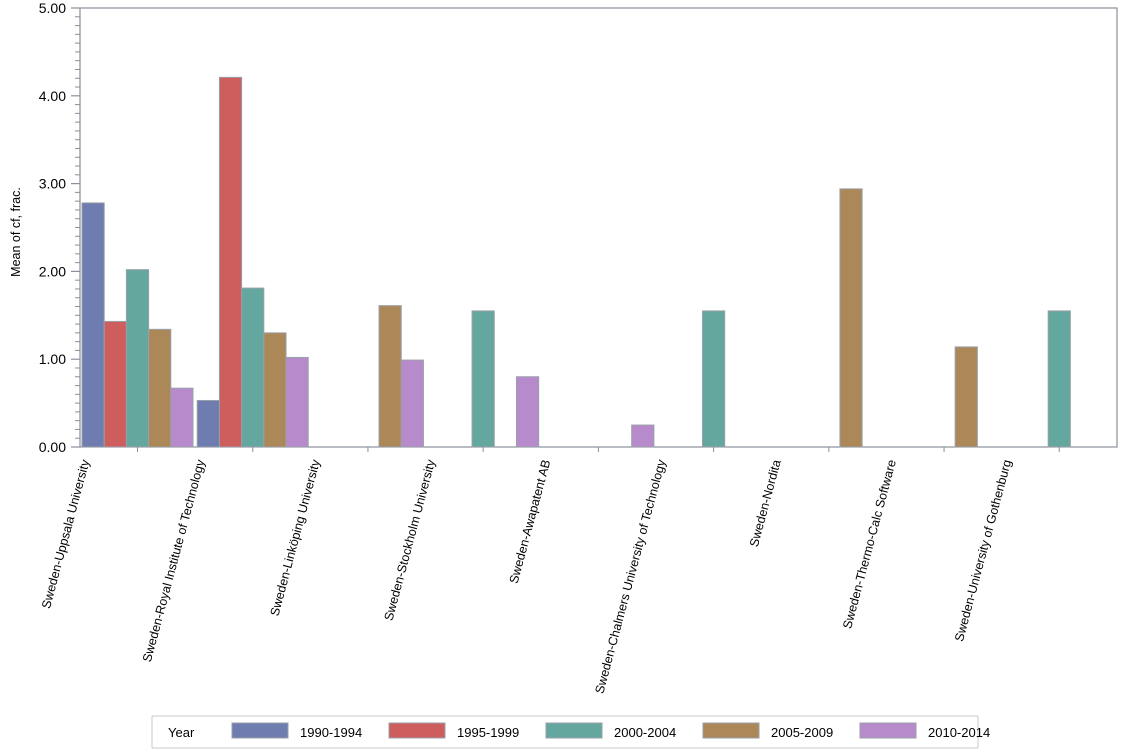  What do you see at coordinates (869, 544) in the screenshot?
I see `x-tick-label: Sweden-Thermo-Calc Software` at bounding box center [869, 544].